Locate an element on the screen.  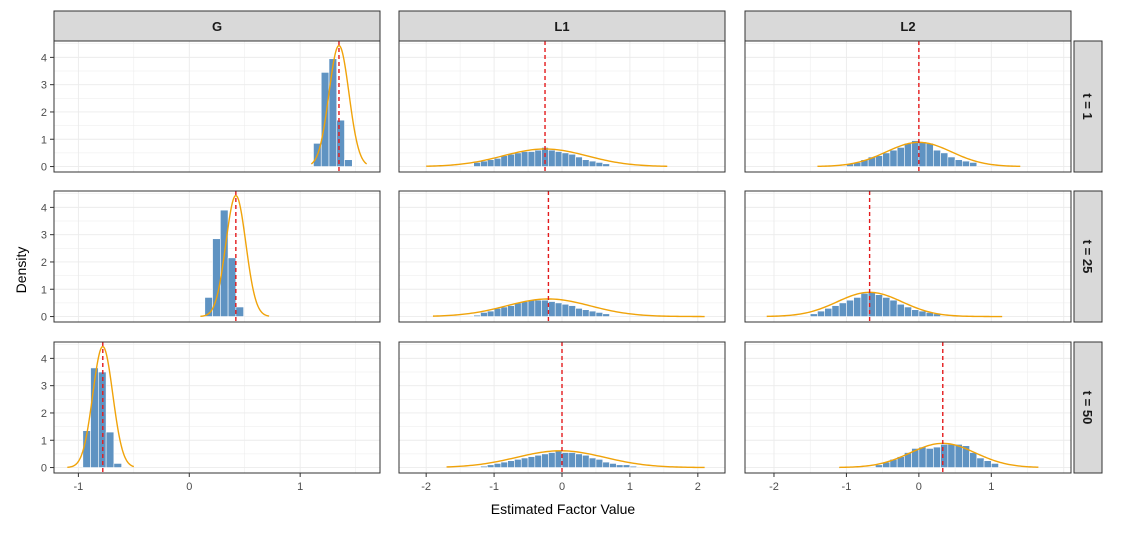
column-strip-bg is located at coordinates (562, 26).